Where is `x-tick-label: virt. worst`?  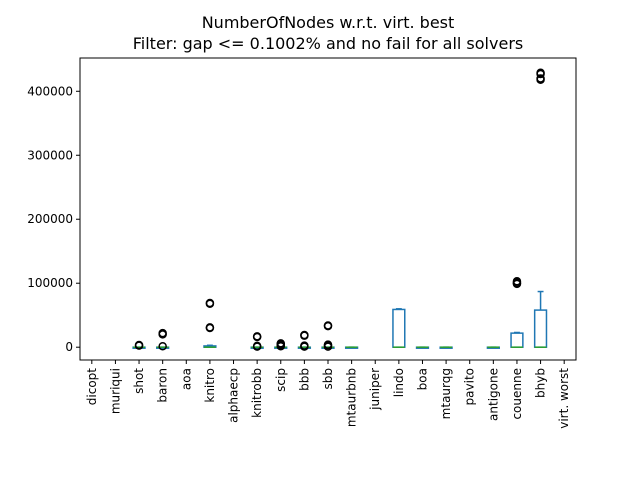 x-tick-label: virt. worst is located at coordinates (564, 398).